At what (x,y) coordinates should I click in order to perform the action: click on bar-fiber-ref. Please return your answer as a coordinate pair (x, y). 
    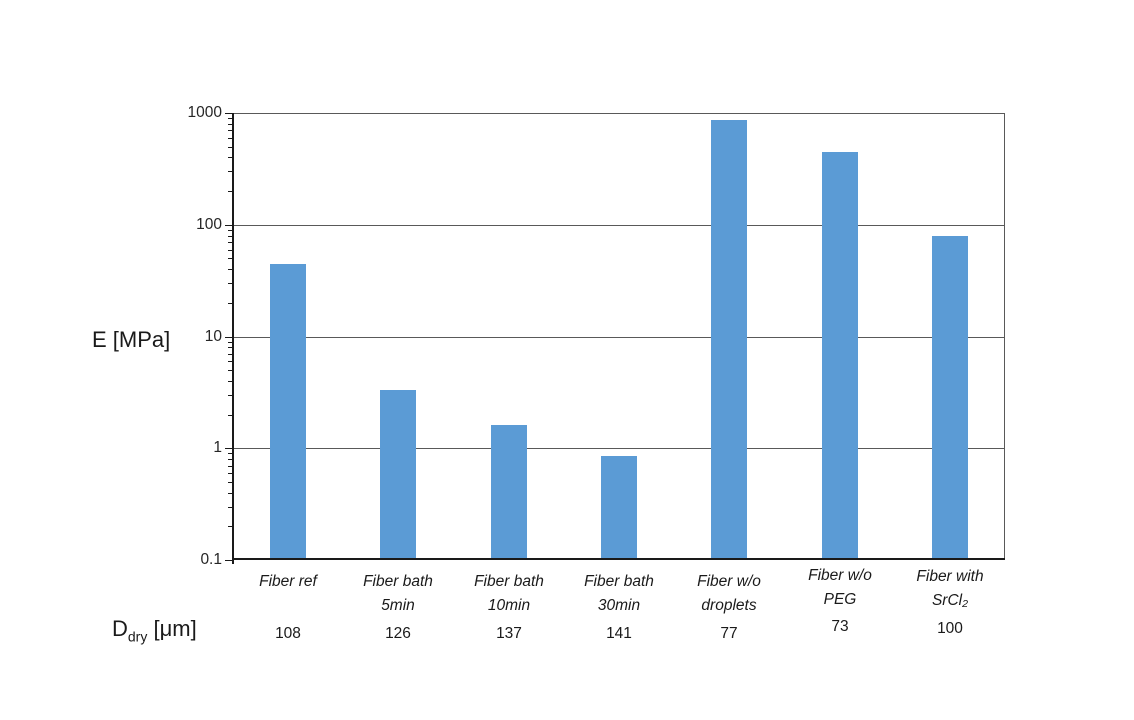
    Looking at the image, I should click on (288, 411).